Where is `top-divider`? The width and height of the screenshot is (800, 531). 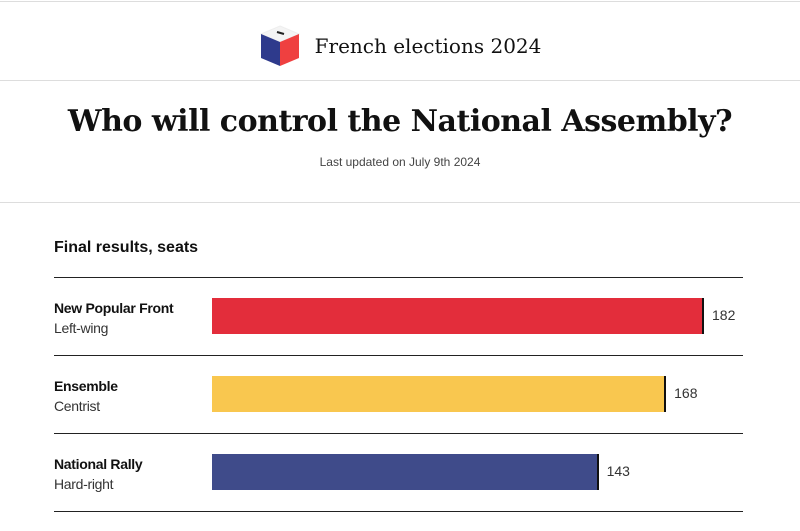 top-divider is located at coordinates (400, 1).